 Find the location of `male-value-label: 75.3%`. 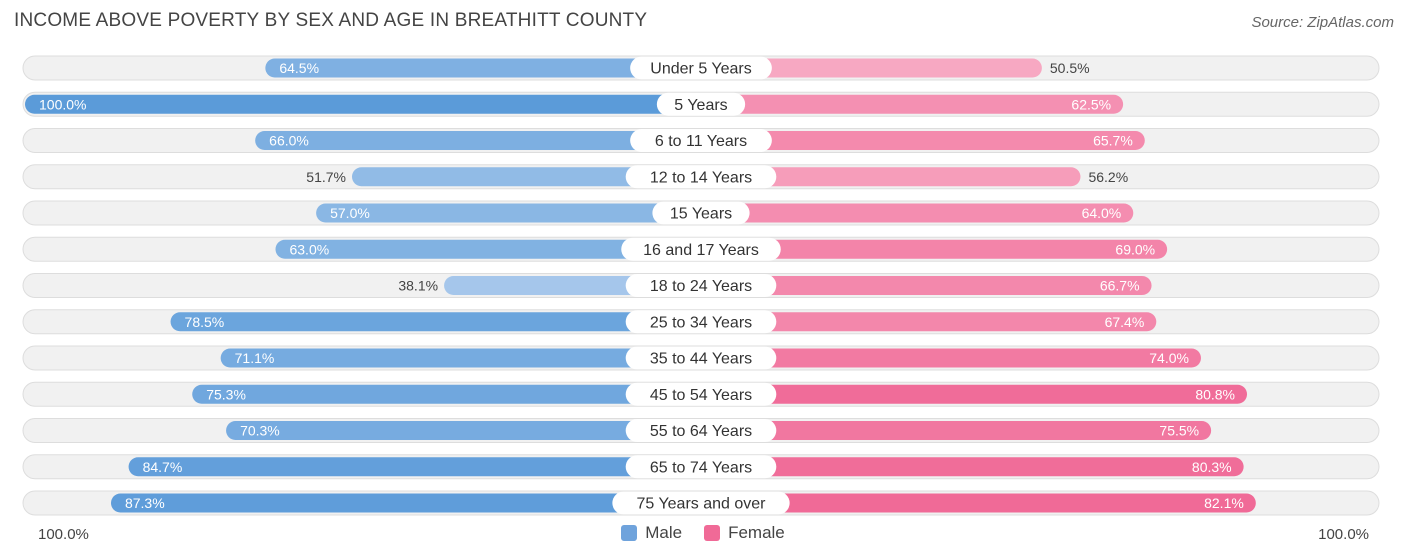

male-value-label: 75.3% is located at coordinates (226, 394).